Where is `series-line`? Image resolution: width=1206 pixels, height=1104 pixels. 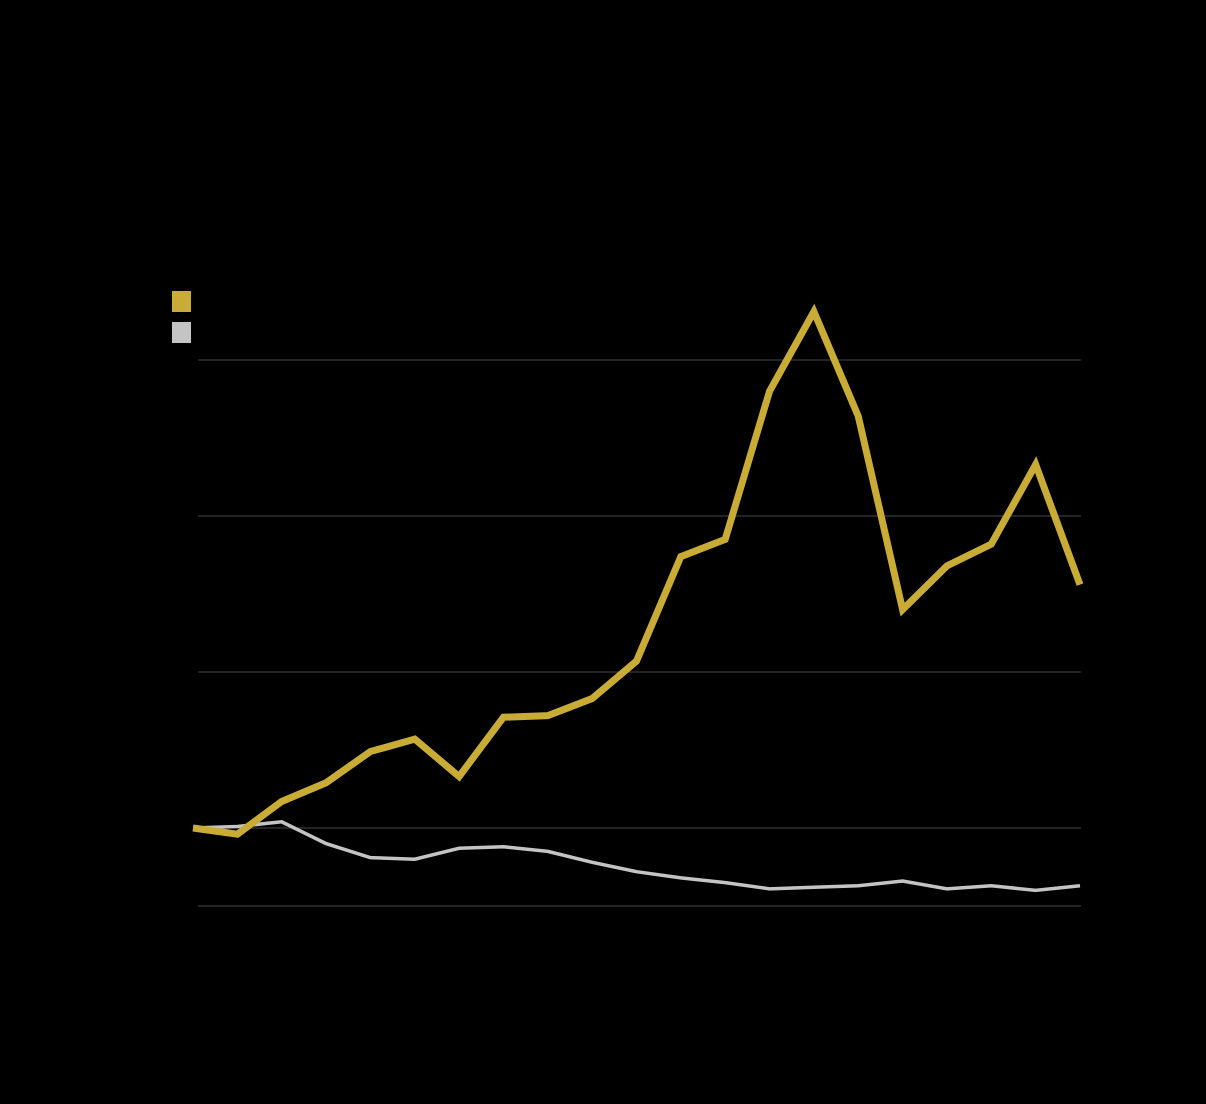
series-line is located at coordinates (636, 856).